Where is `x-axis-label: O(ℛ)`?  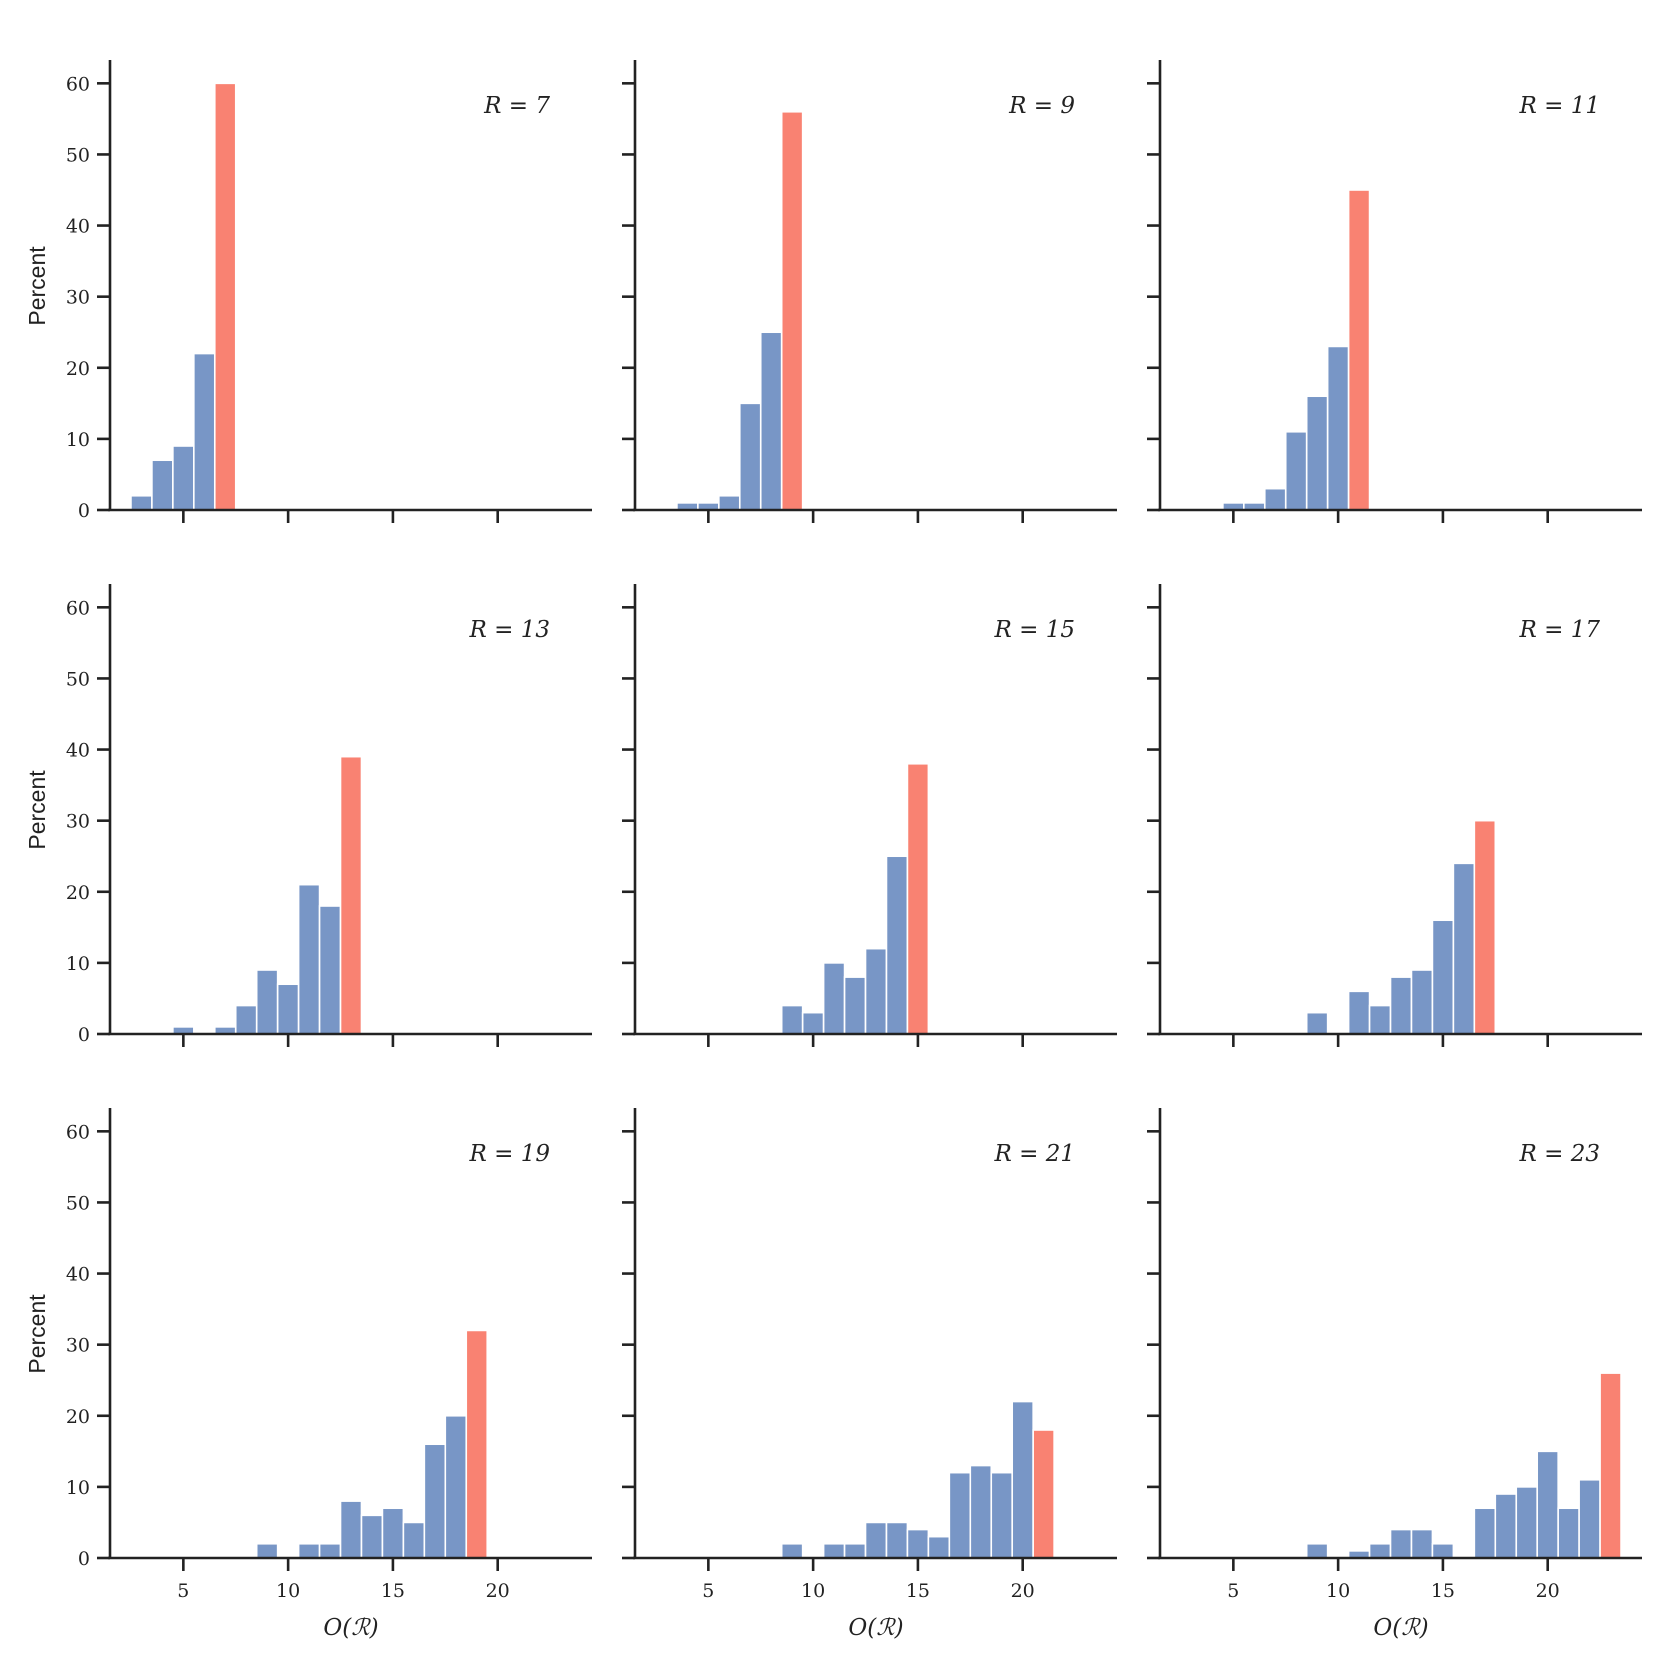 x-axis-label: O(ℛ) is located at coordinates (350, 1628).